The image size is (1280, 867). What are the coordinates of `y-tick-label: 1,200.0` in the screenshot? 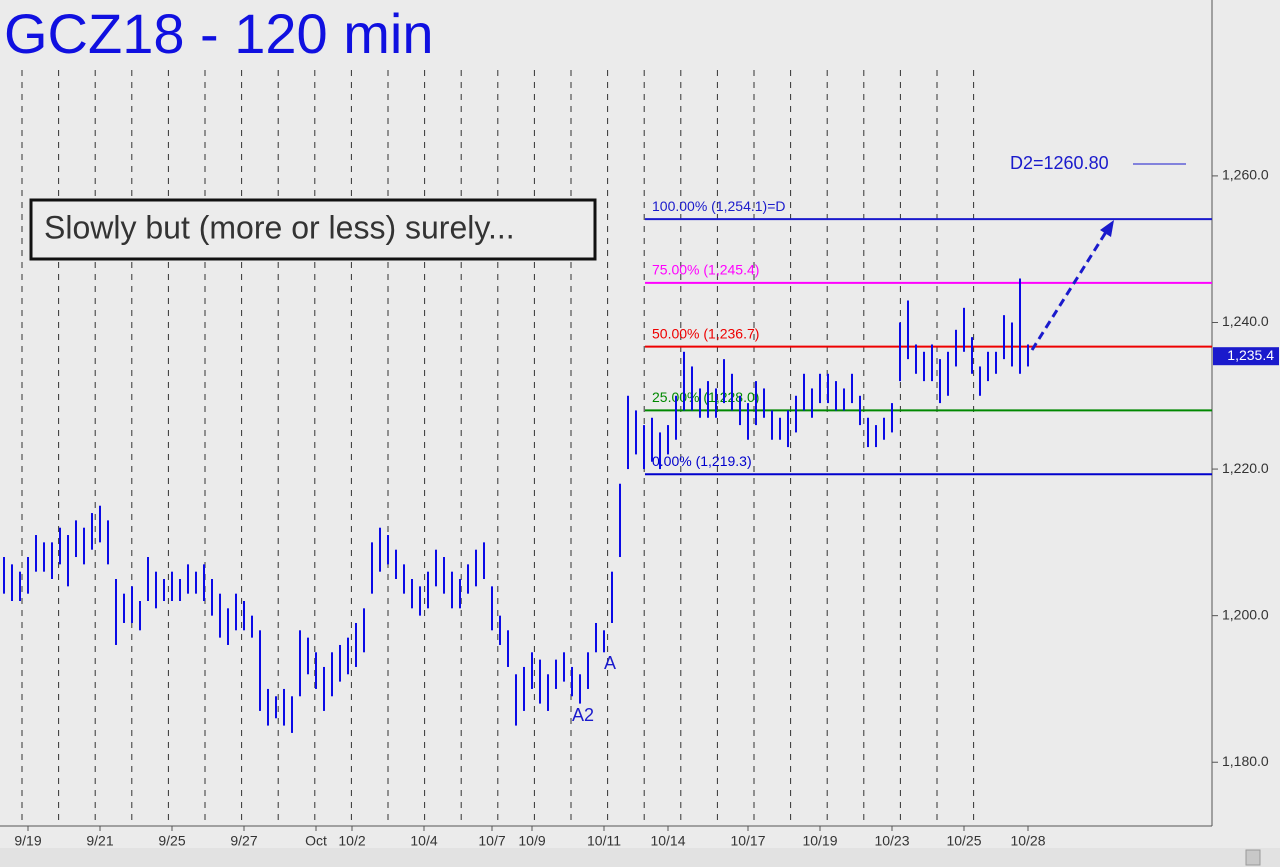 It's located at (1245, 614).